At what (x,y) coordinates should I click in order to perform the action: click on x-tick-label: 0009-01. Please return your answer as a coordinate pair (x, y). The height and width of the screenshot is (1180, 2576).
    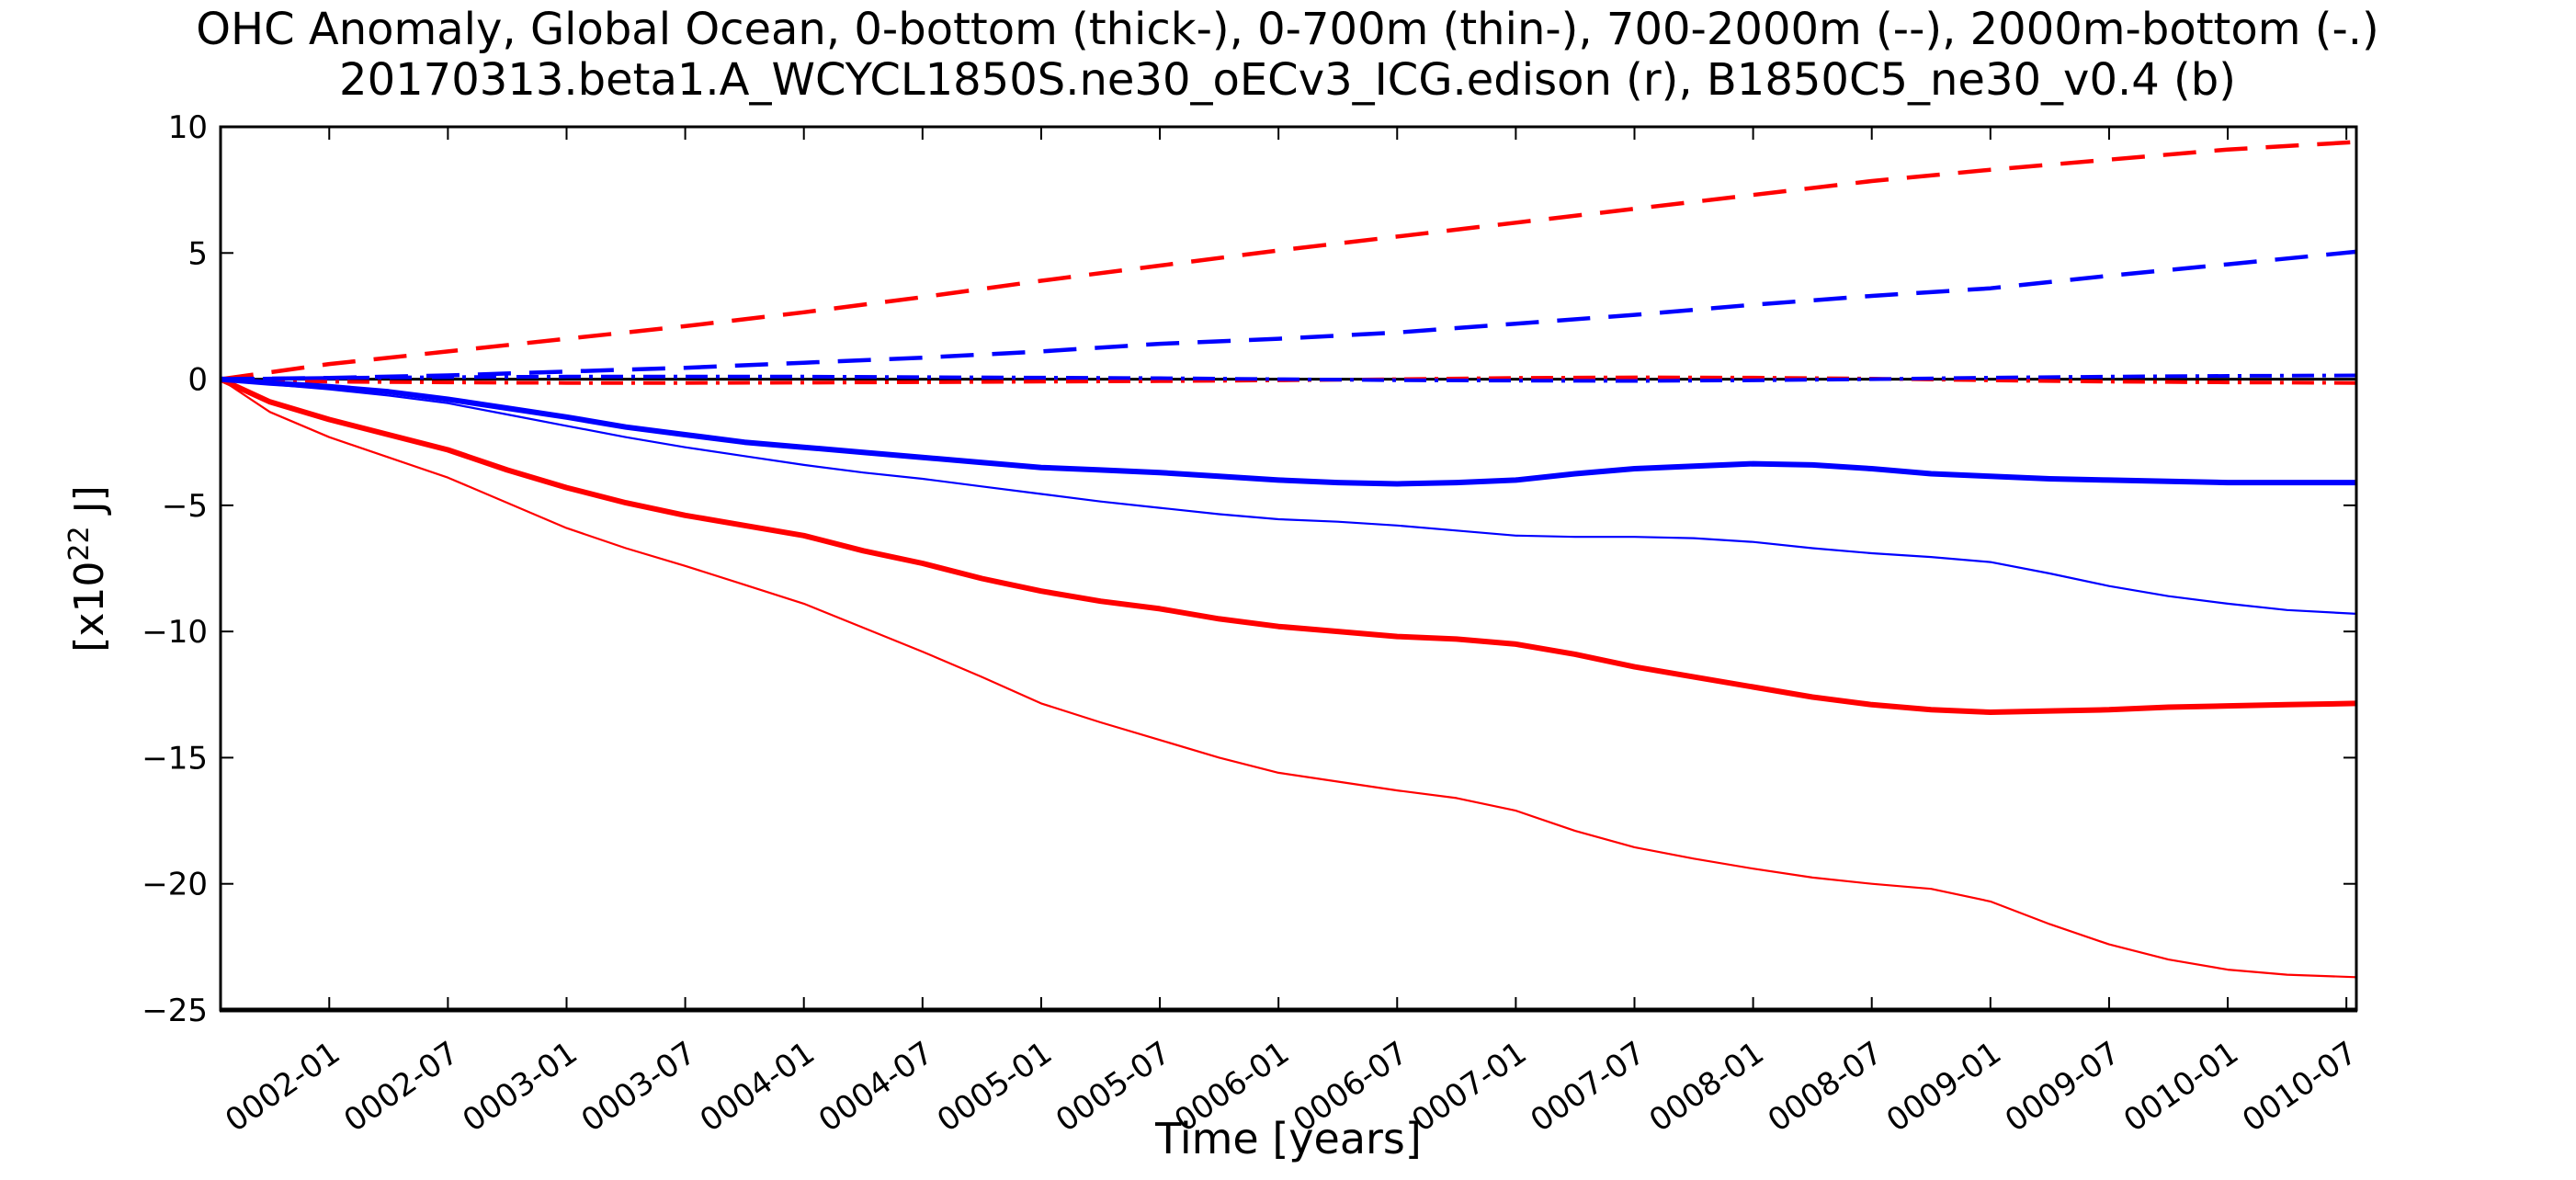
    Looking at the image, I should click on (1944, 1087).